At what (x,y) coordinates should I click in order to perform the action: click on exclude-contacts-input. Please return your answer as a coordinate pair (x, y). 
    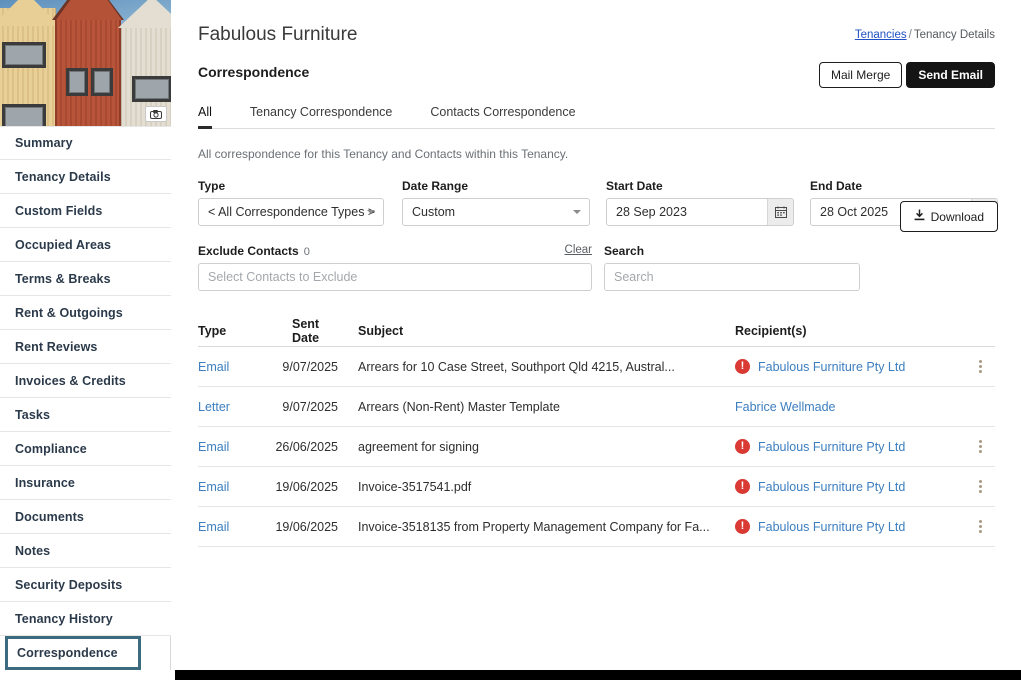
    Looking at the image, I should click on (395, 277).